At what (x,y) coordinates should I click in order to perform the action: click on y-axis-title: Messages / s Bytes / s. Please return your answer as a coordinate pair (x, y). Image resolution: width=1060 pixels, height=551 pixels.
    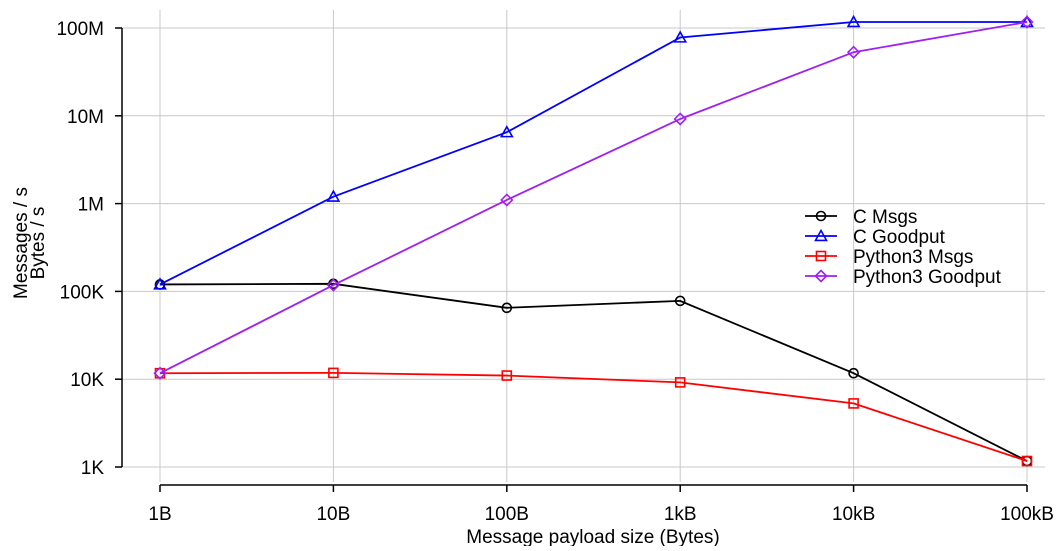
    Looking at the image, I should click on (30, 243).